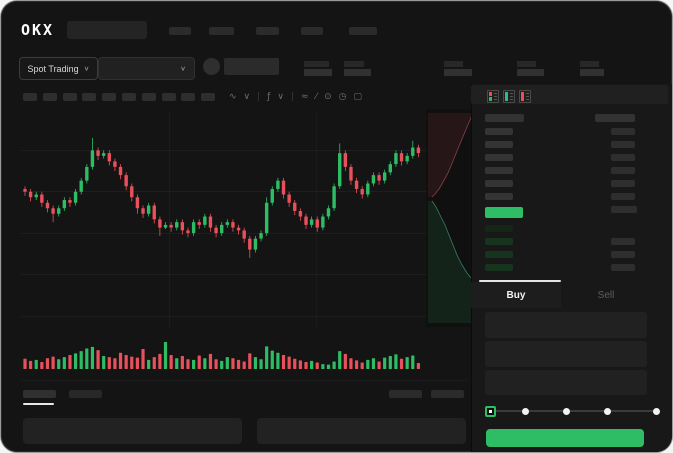  What do you see at coordinates (509, 96) in the screenshot?
I see `book-bids-icon` at bounding box center [509, 96].